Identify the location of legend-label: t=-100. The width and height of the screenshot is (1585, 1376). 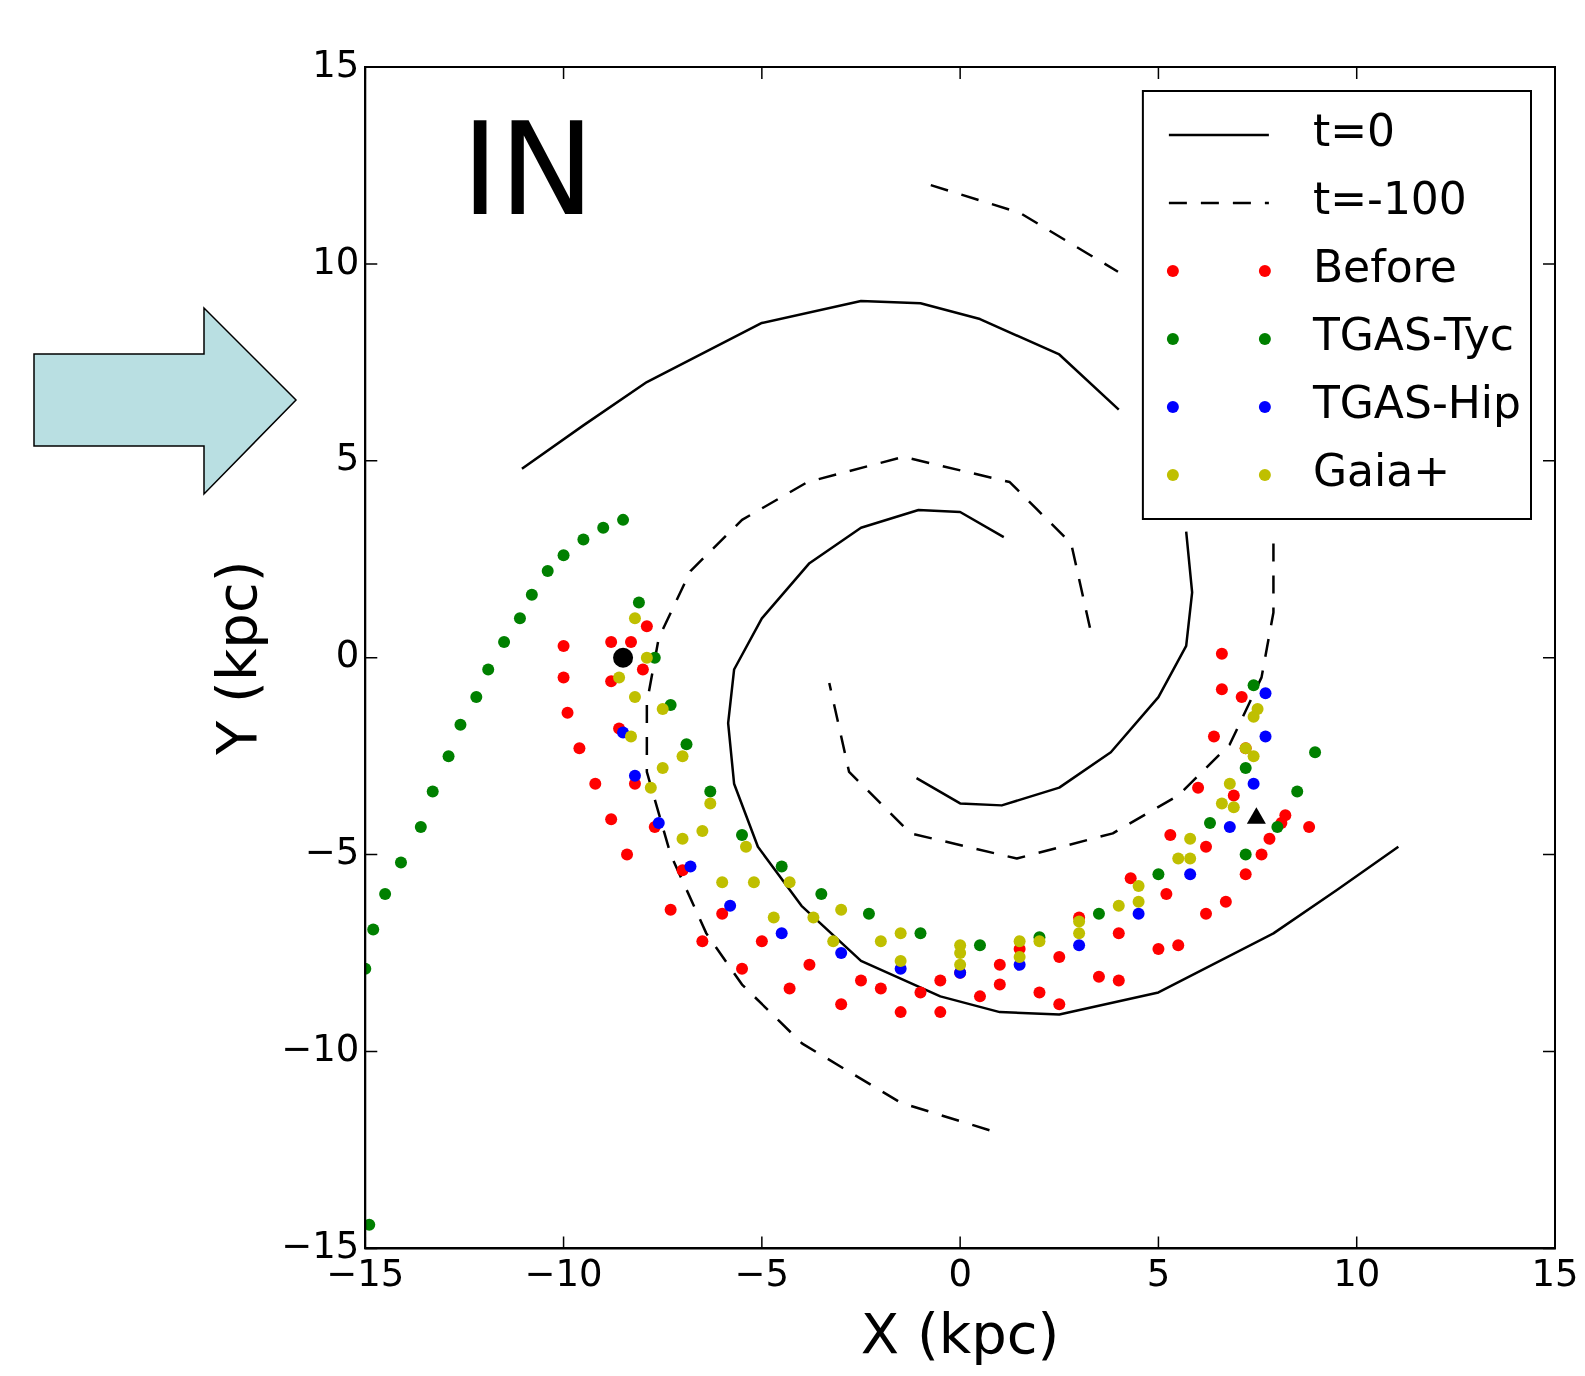
(1389, 199).